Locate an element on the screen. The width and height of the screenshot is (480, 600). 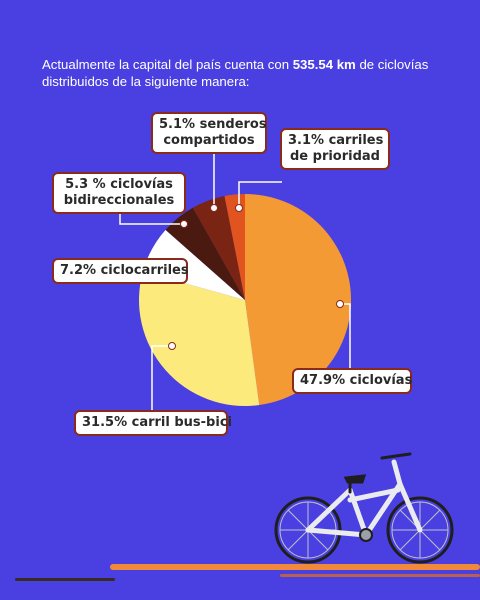
dot-carril-bus is located at coordinates (172, 346).